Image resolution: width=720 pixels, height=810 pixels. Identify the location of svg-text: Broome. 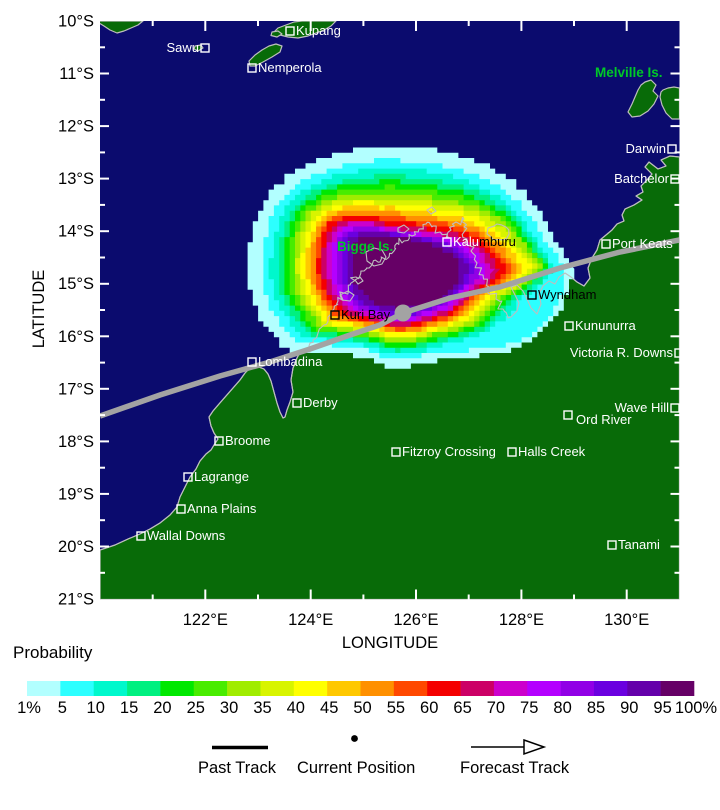
(248, 440).